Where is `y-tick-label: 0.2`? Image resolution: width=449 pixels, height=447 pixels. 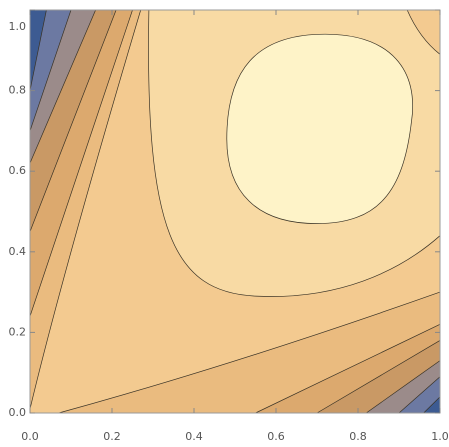
y-tick-label: 0.2 is located at coordinates (18, 331).